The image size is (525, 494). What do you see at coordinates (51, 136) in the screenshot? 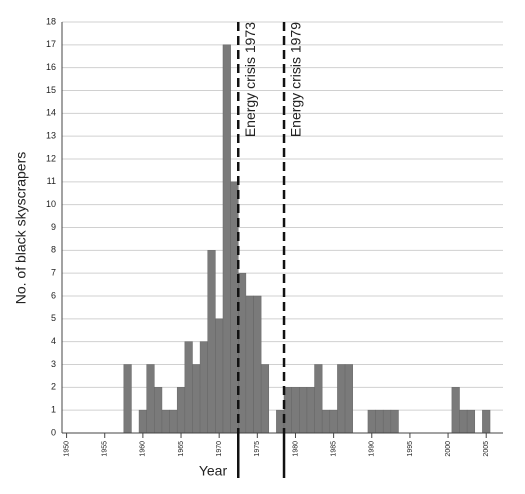
I see `y-tick-label: 13` at bounding box center [51, 136].